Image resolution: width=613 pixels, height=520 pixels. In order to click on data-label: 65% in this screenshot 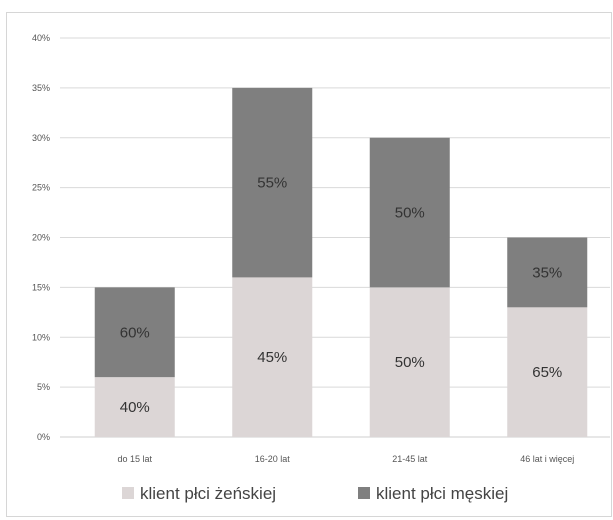, I will do `click(547, 372)`.